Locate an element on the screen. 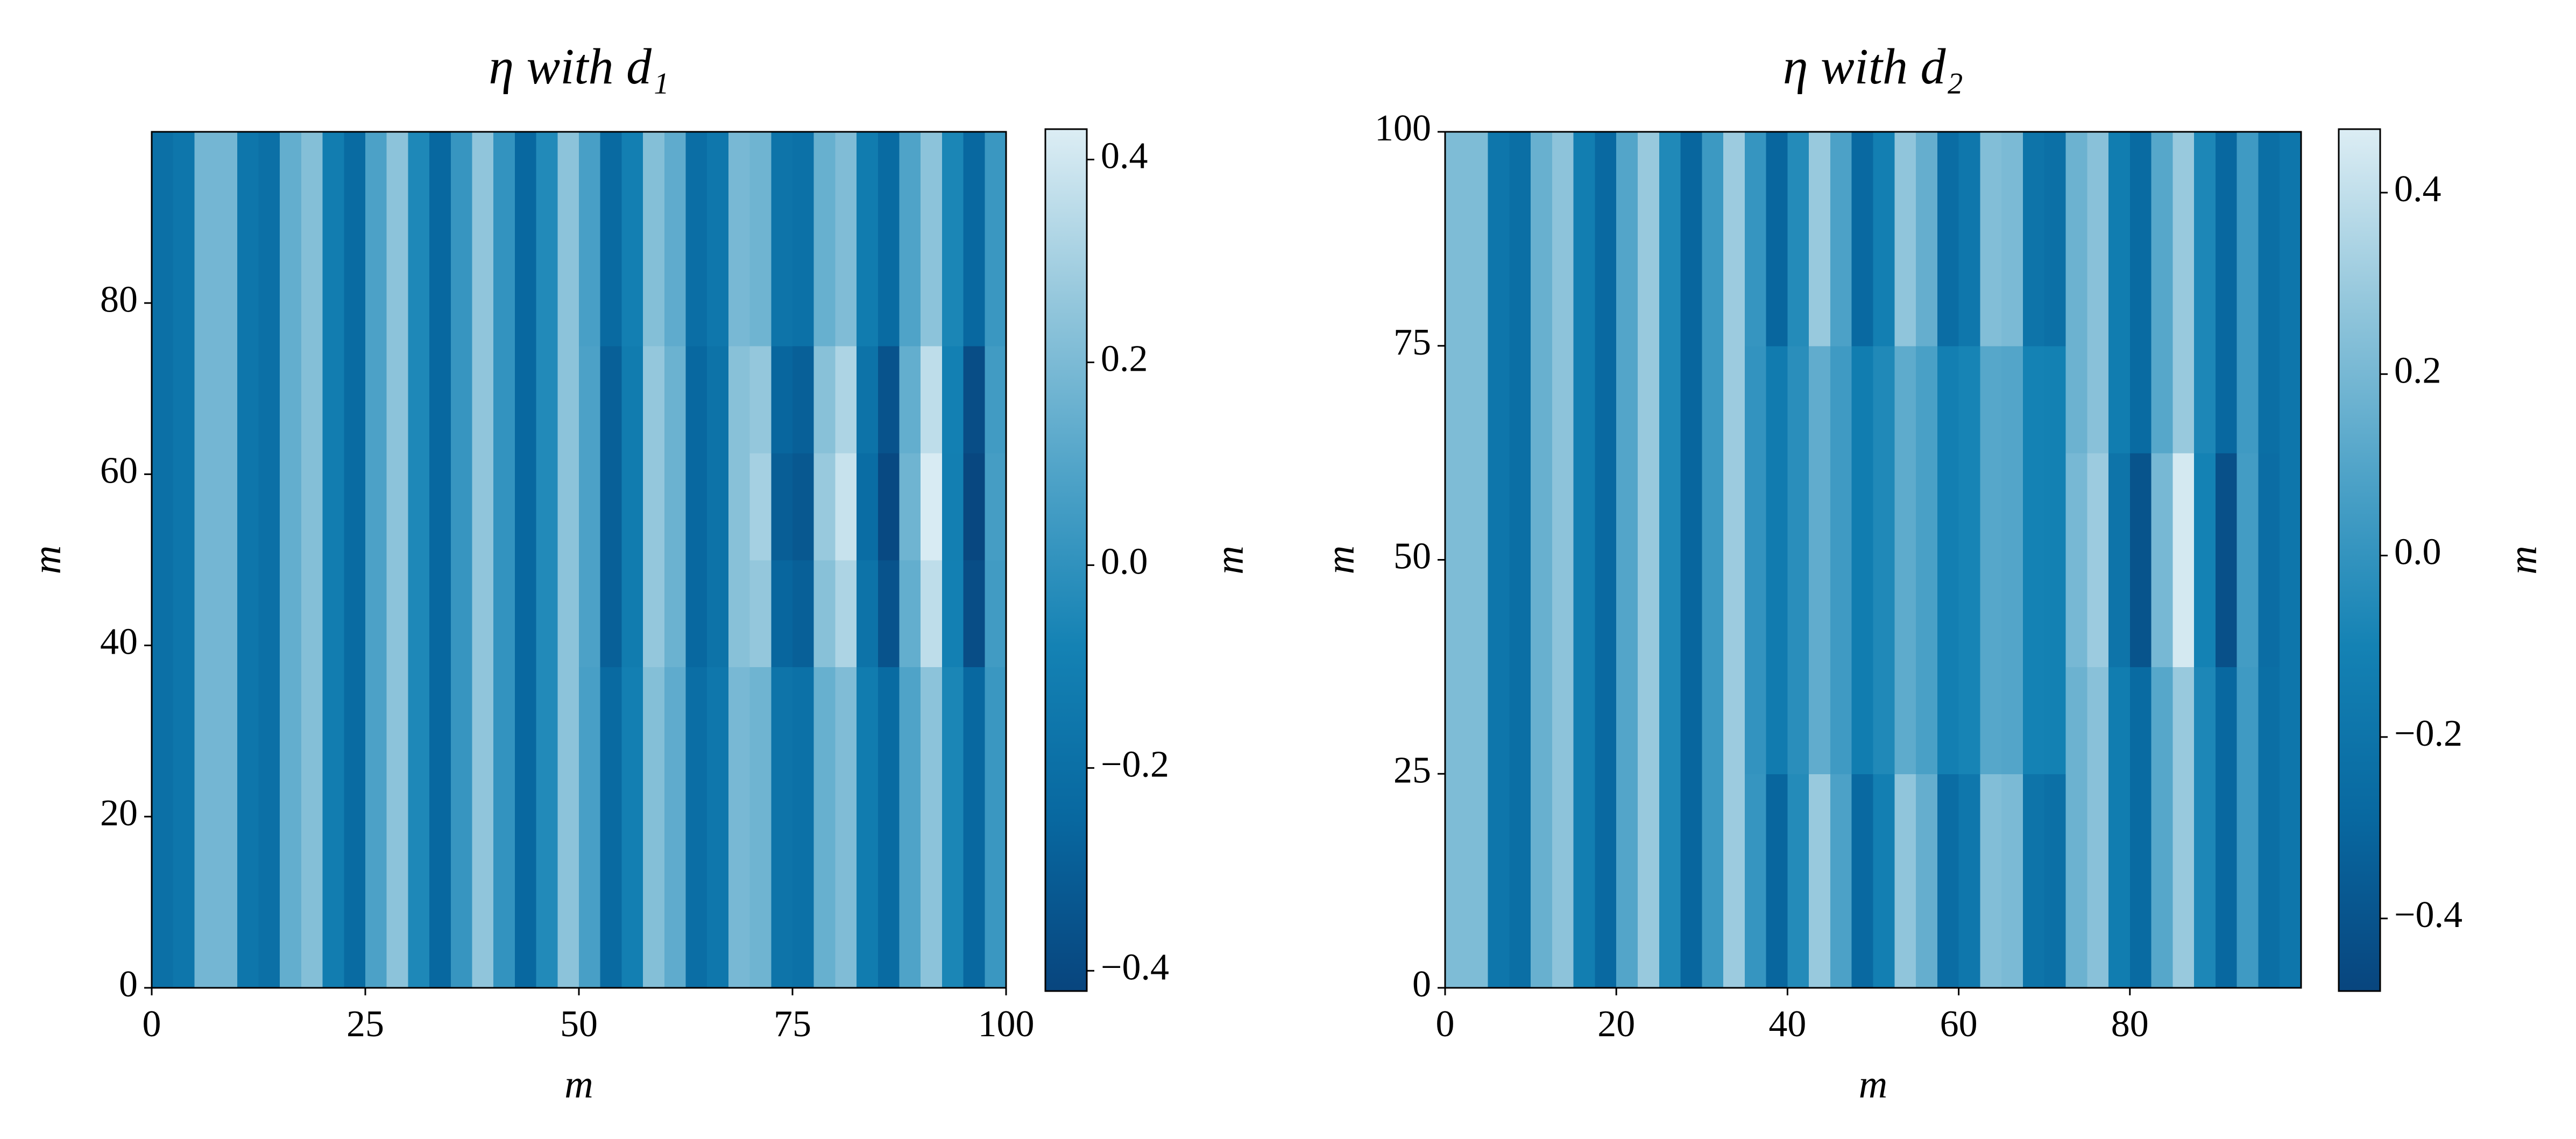 Image resolution: width=2576 pixels, height=1139 pixels. colorbar-tick-label: 0.0 is located at coordinates (1124, 561).